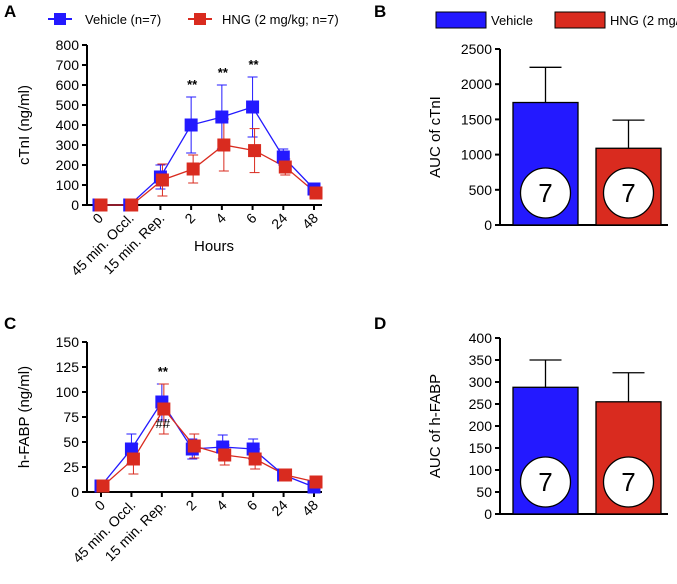 The height and width of the screenshot is (584, 677). Describe the element at coordinates (580, 20) in the screenshot. I see `legend-bar-hng-swatch` at that location.